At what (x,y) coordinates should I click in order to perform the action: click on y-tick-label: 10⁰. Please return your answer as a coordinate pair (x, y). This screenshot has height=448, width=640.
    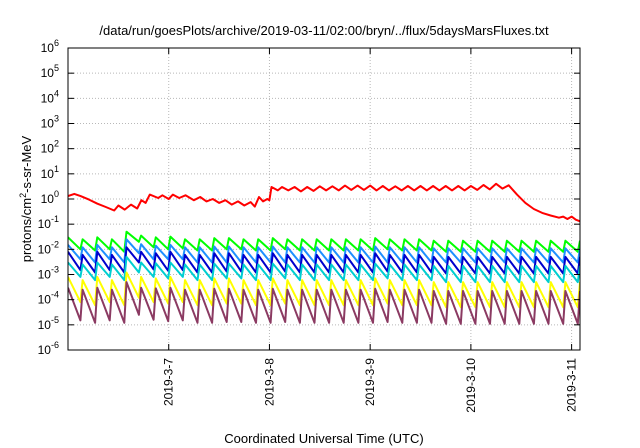
    Looking at the image, I should click on (50, 197).